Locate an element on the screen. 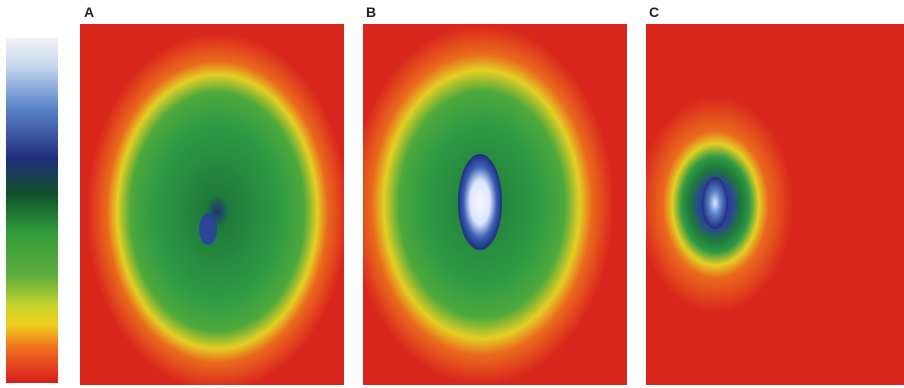  panel-label-c: C is located at coordinates (654, 12).